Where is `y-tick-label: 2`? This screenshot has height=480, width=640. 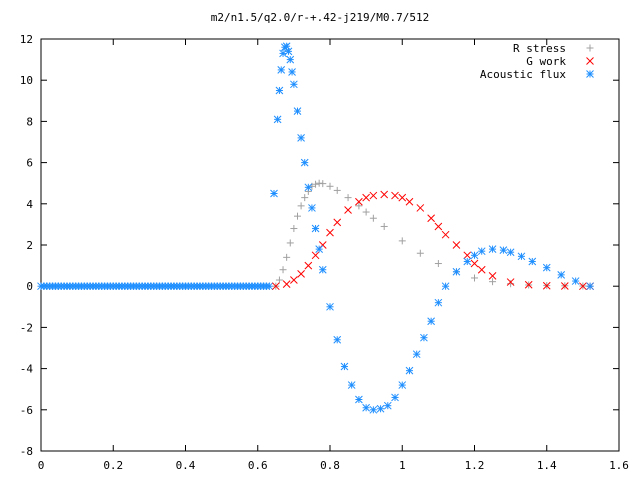 y-tick-label: 2 is located at coordinates (29, 245).